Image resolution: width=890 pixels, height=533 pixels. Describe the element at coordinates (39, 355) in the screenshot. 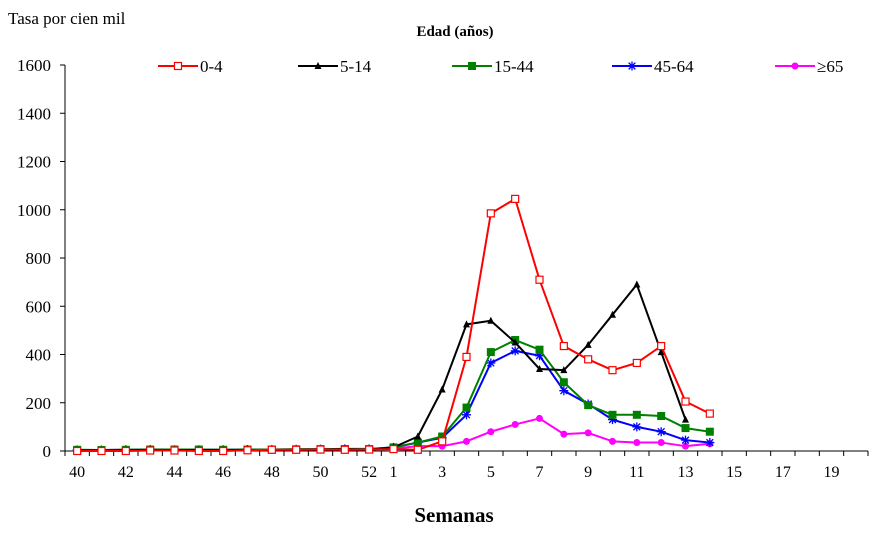

I see `y-tick-label: 400` at that location.